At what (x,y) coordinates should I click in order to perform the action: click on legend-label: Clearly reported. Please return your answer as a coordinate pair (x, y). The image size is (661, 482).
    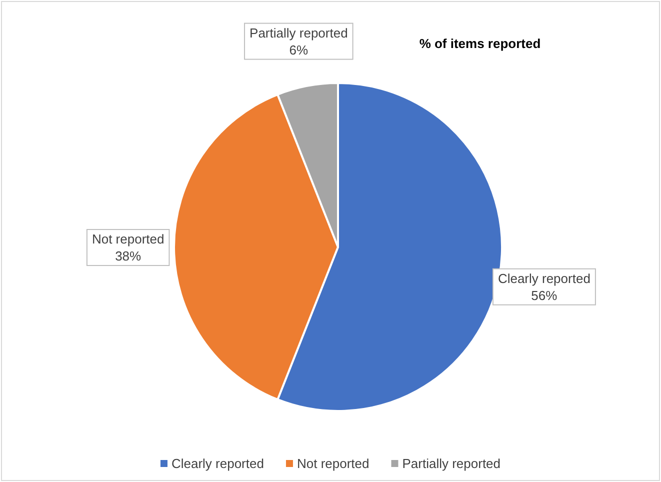
    Looking at the image, I should click on (217, 463).